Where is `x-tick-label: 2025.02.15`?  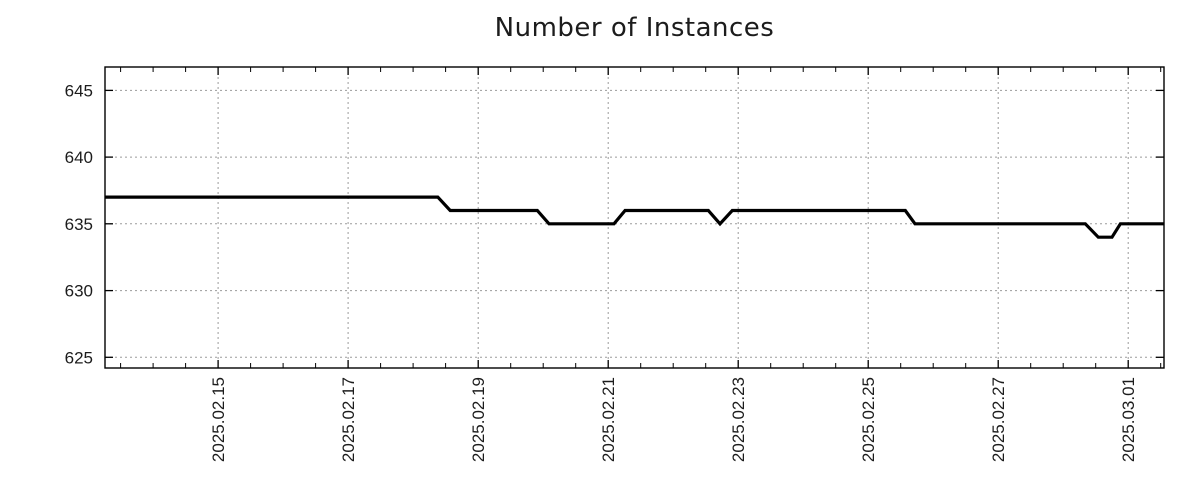 x-tick-label: 2025.02.15 is located at coordinates (218, 419).